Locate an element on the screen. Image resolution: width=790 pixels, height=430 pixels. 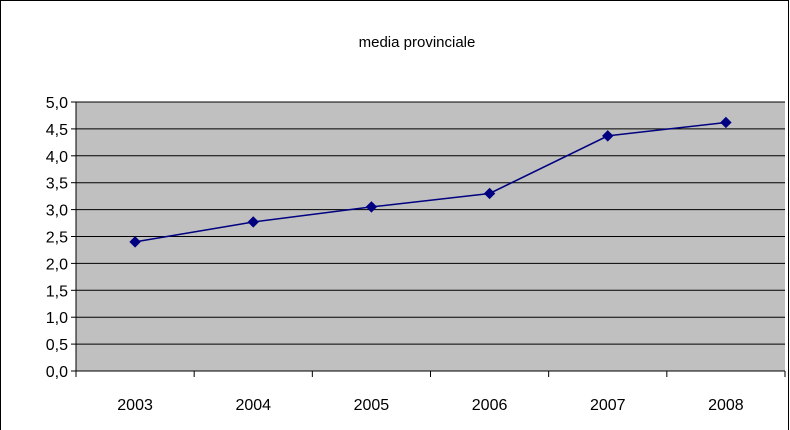
x-tick-label: 2005 is located at coordinates (372, 405).